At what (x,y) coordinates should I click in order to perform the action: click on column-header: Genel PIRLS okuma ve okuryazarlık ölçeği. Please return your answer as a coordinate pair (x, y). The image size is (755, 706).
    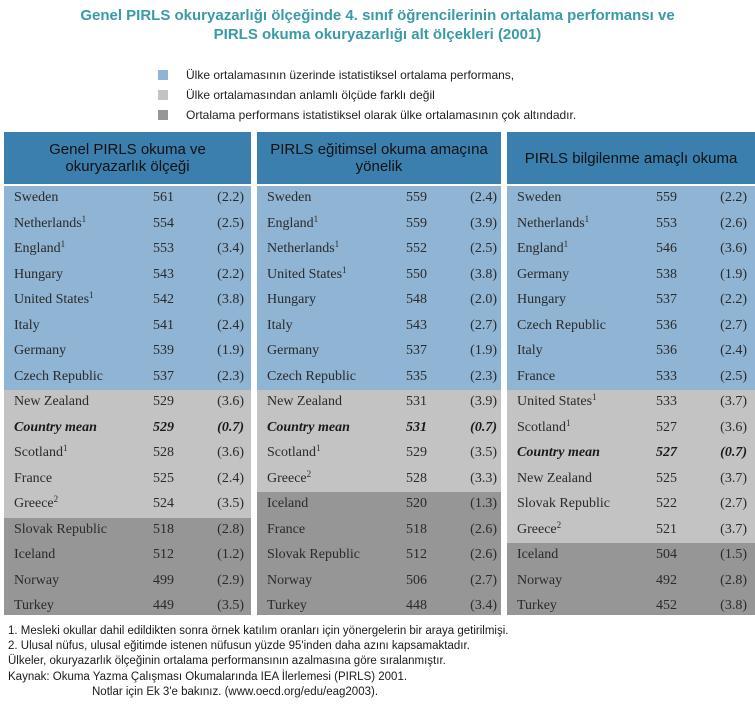
    Looking at the image, I should click on (127, 158).